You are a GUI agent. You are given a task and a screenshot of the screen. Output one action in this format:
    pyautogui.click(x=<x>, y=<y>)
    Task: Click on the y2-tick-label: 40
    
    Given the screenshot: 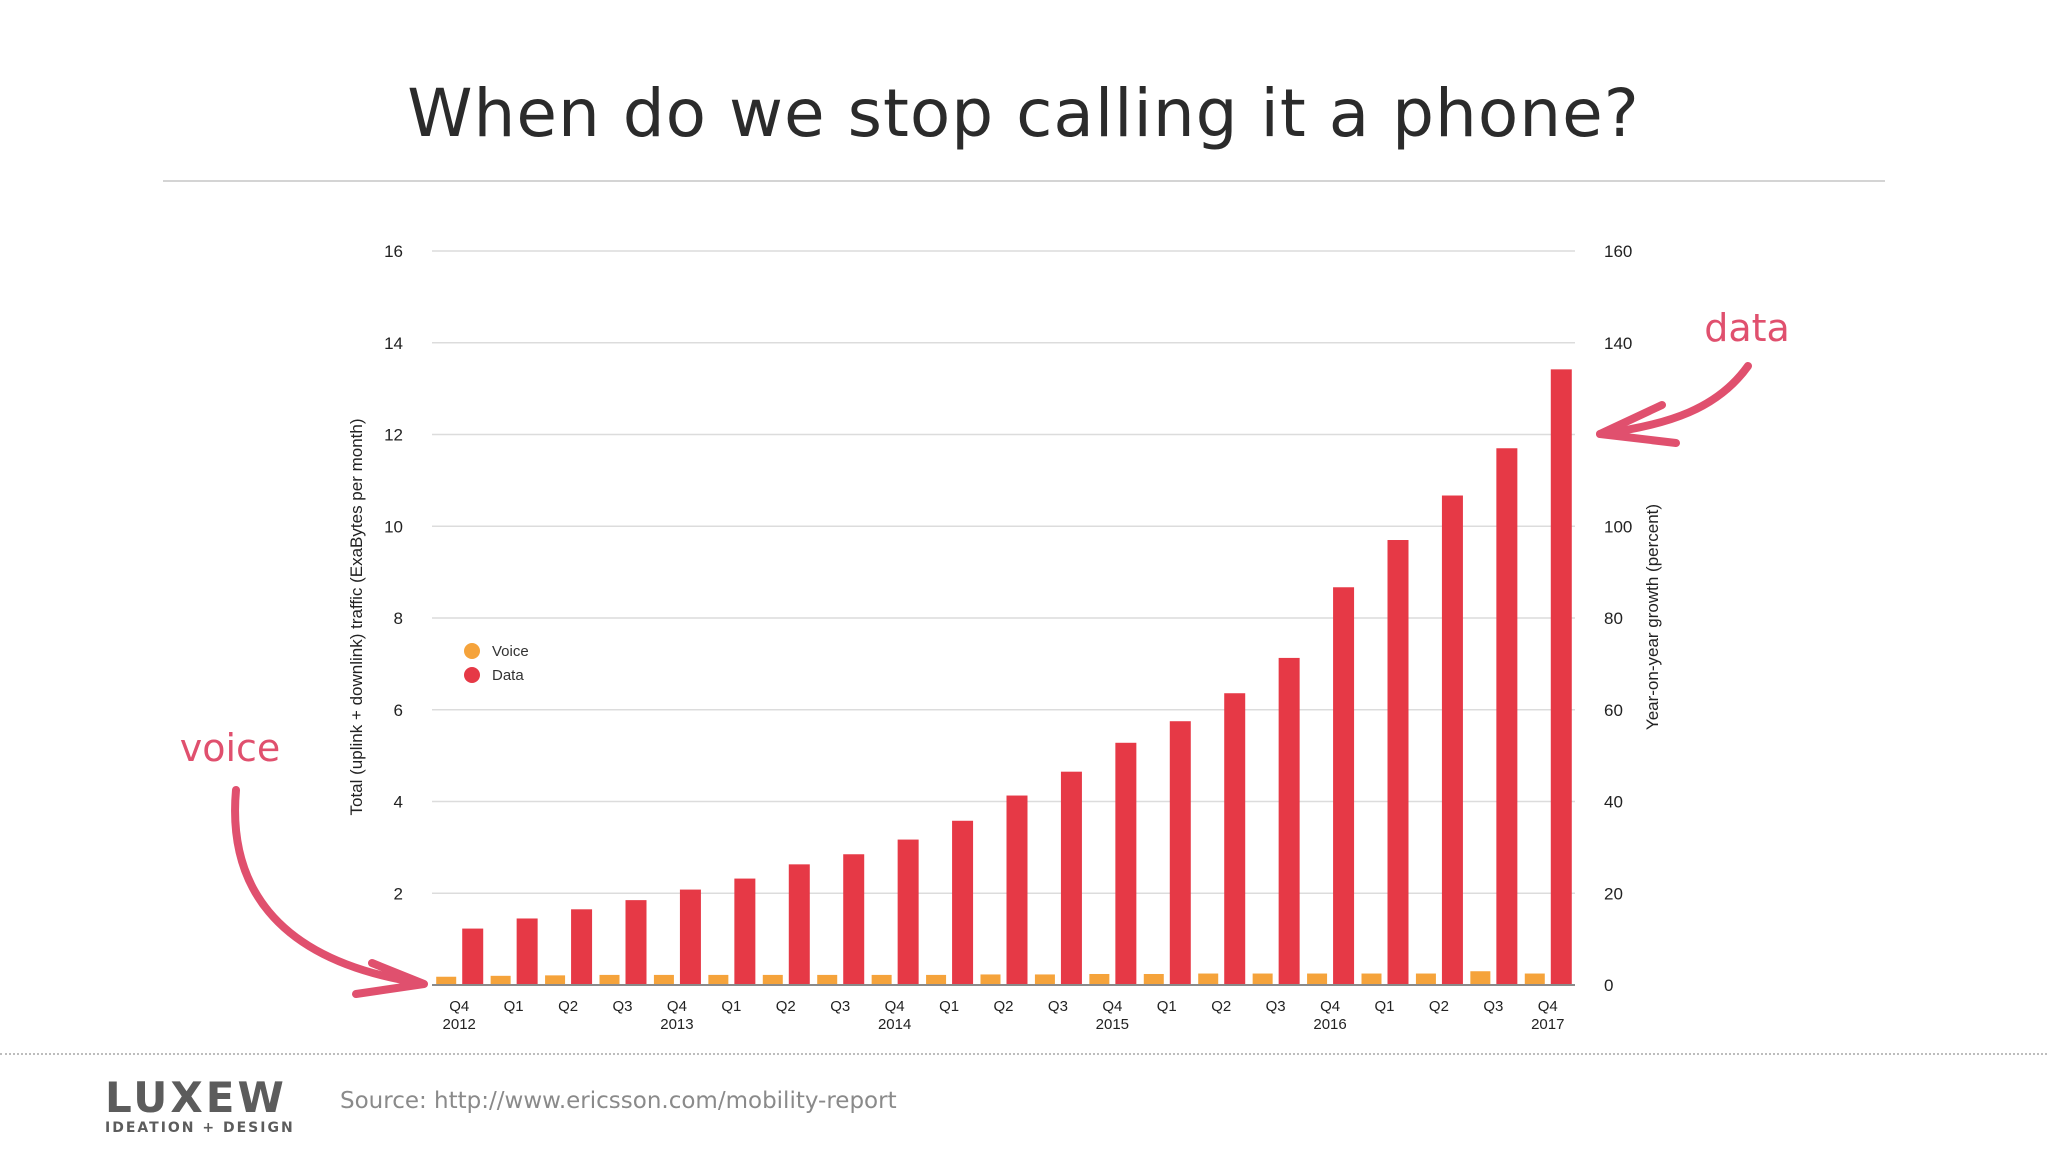 What is the action you would take?
    pyautogui.click(x=1613, y=802)
    